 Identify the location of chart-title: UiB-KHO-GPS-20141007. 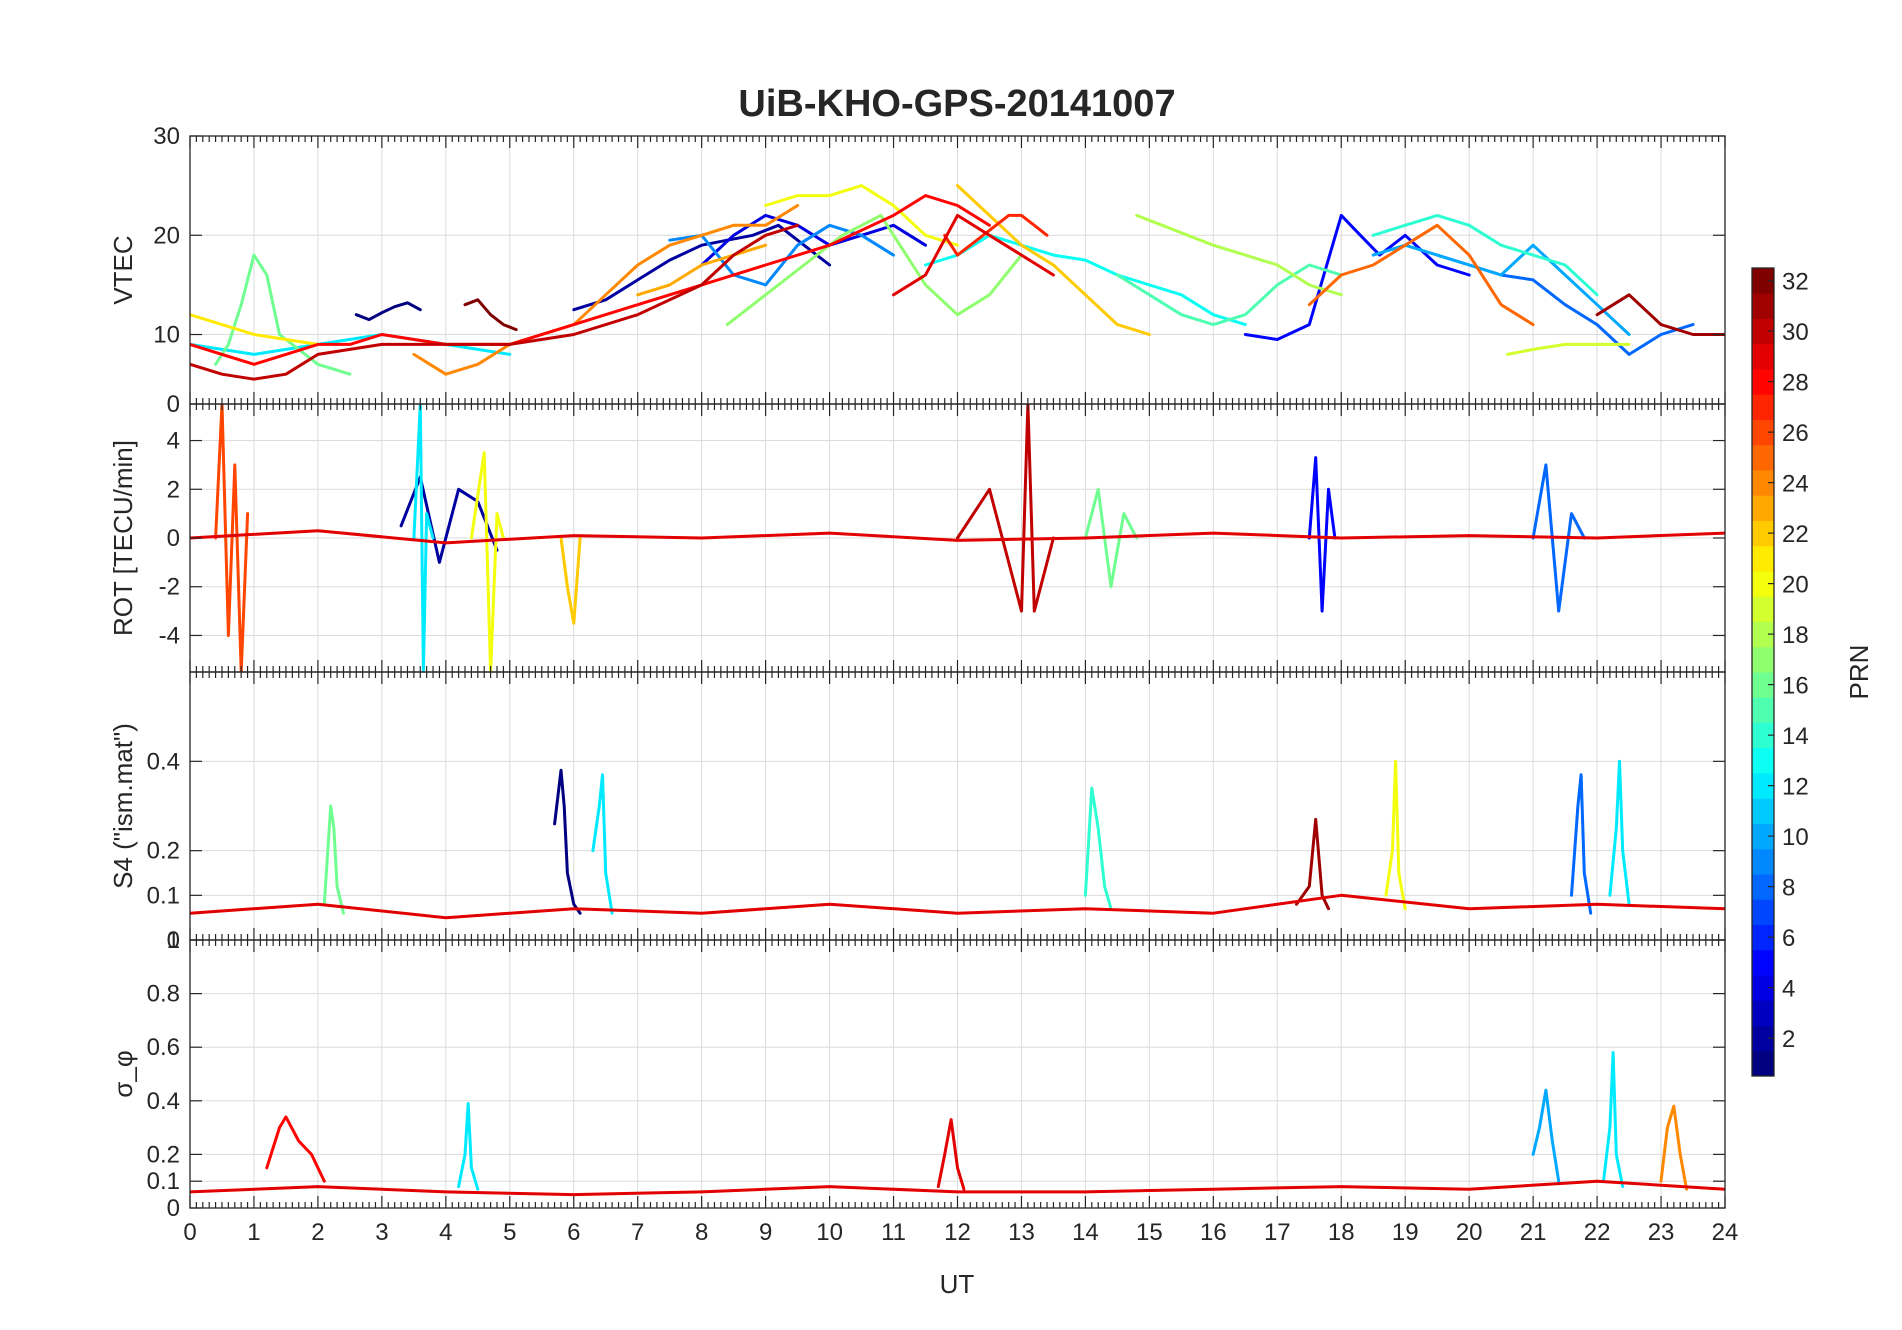
(956, 104).